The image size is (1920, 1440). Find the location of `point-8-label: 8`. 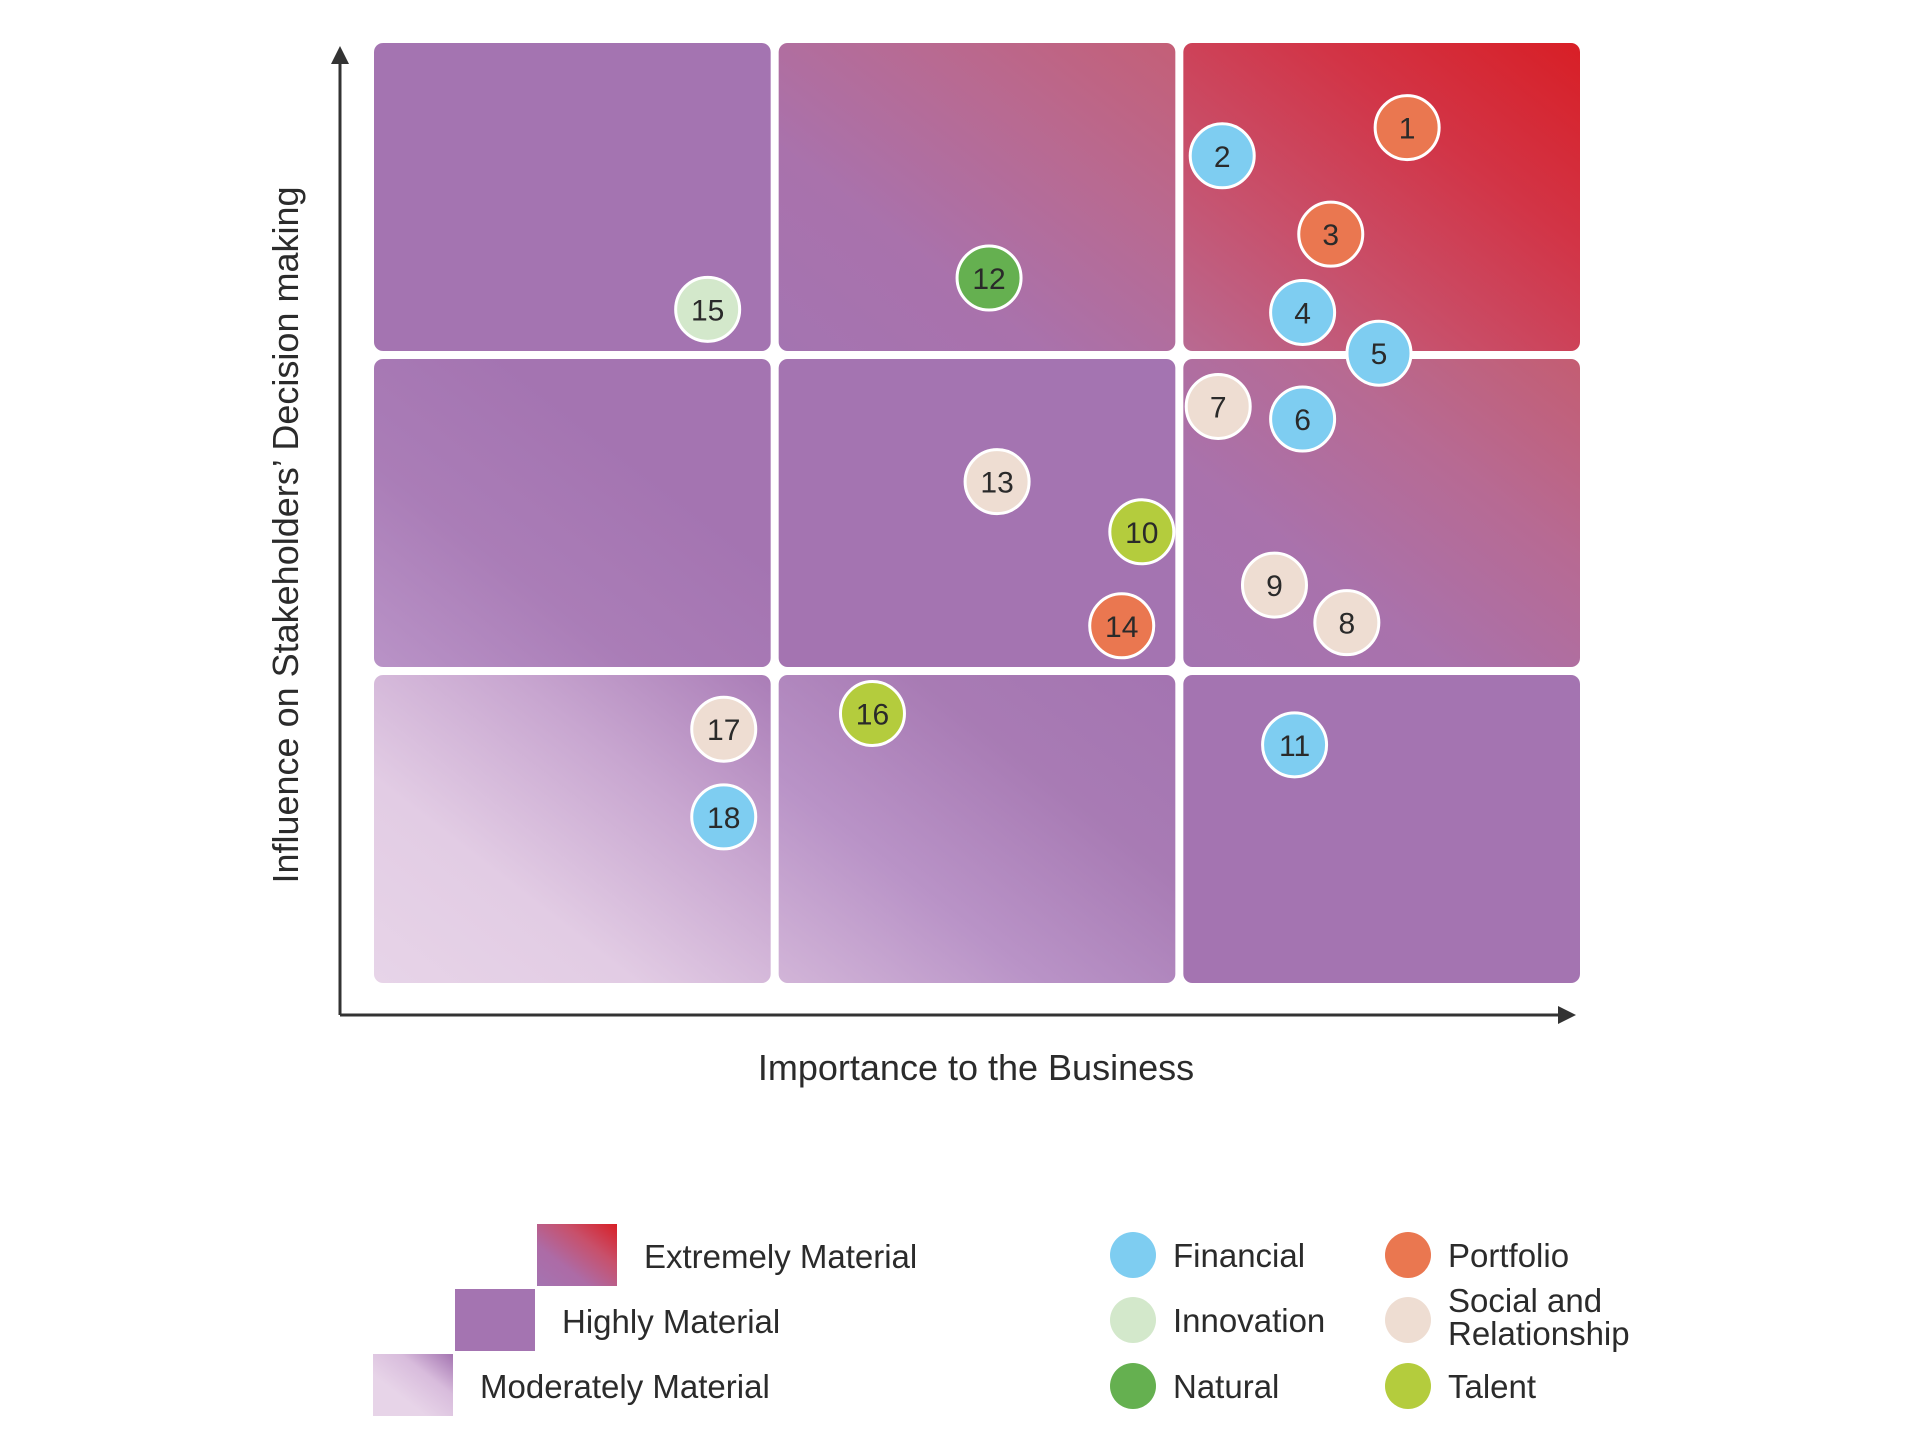

point-8-label: 8 is located at coordinates (1346, 624).